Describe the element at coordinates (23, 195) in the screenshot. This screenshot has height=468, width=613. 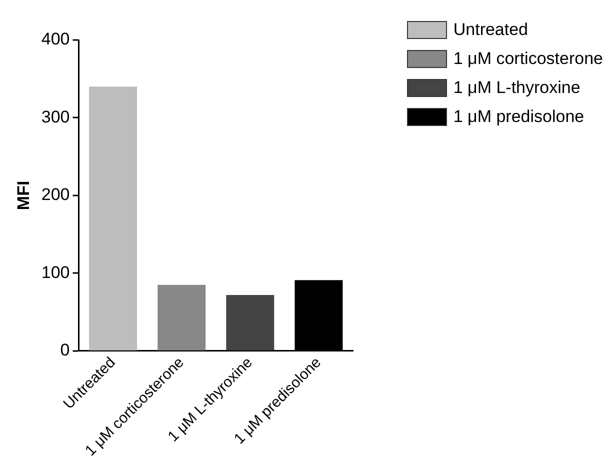
I see `y-axis-title: MFI` at that location.